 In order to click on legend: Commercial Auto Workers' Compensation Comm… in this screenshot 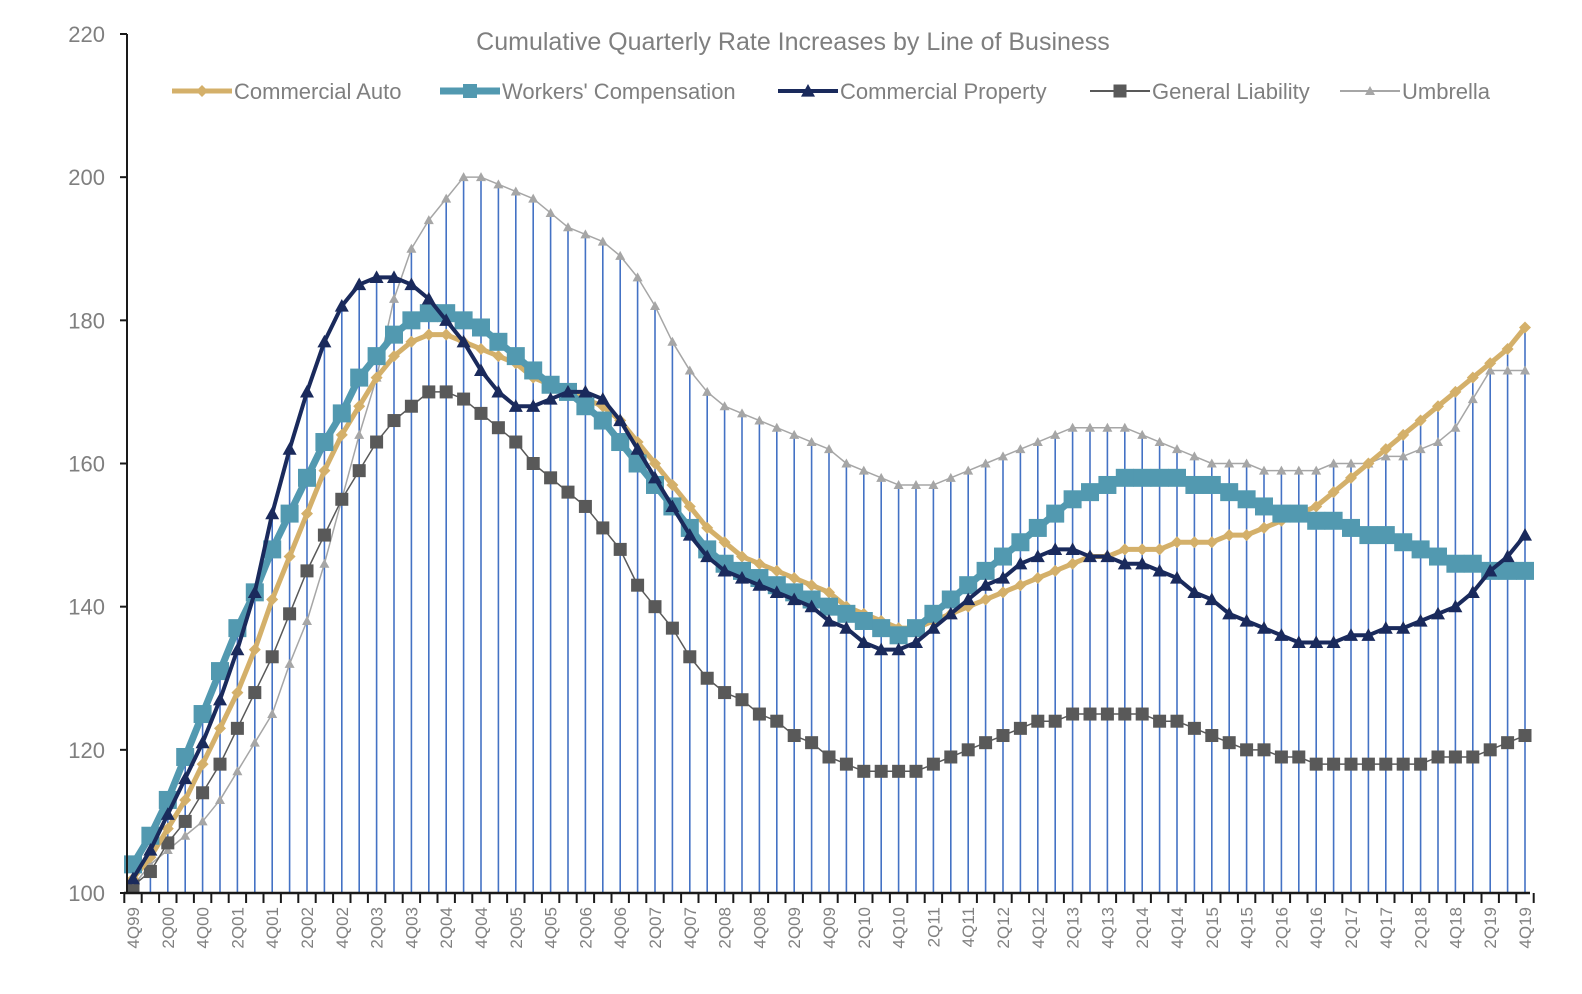, I will do `click(831, 91)`.